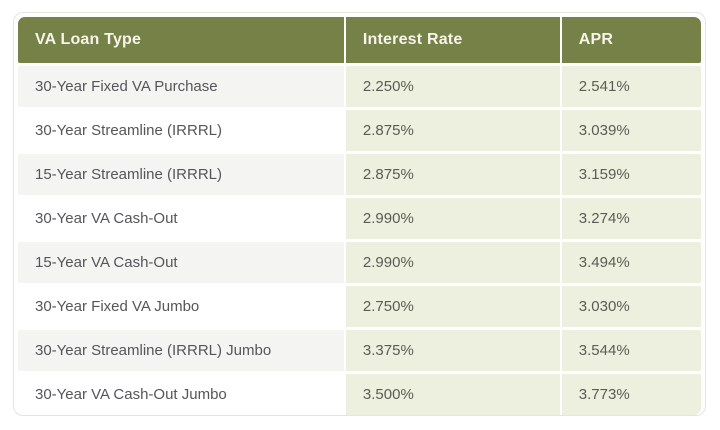 This screenshot has width=720, height=430. I want to click on apr-cell: 3.030%, so click(631, 306).